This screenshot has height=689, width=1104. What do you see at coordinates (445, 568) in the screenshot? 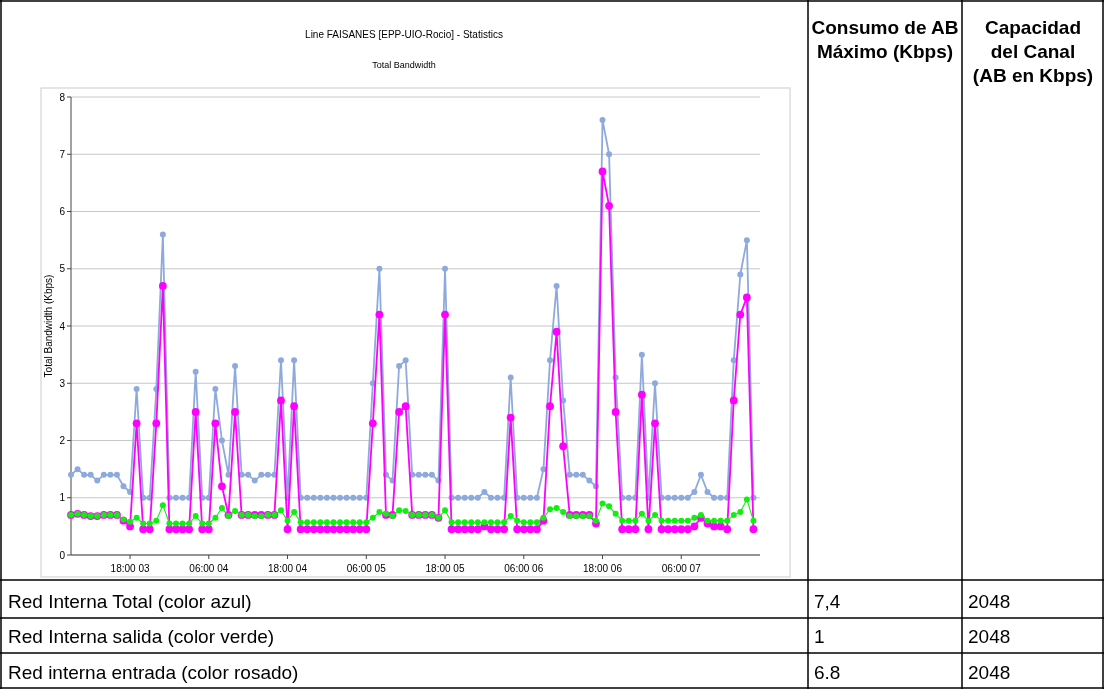
I see `x-tick-label: 18:00 05` at bounding box center [445, 568].